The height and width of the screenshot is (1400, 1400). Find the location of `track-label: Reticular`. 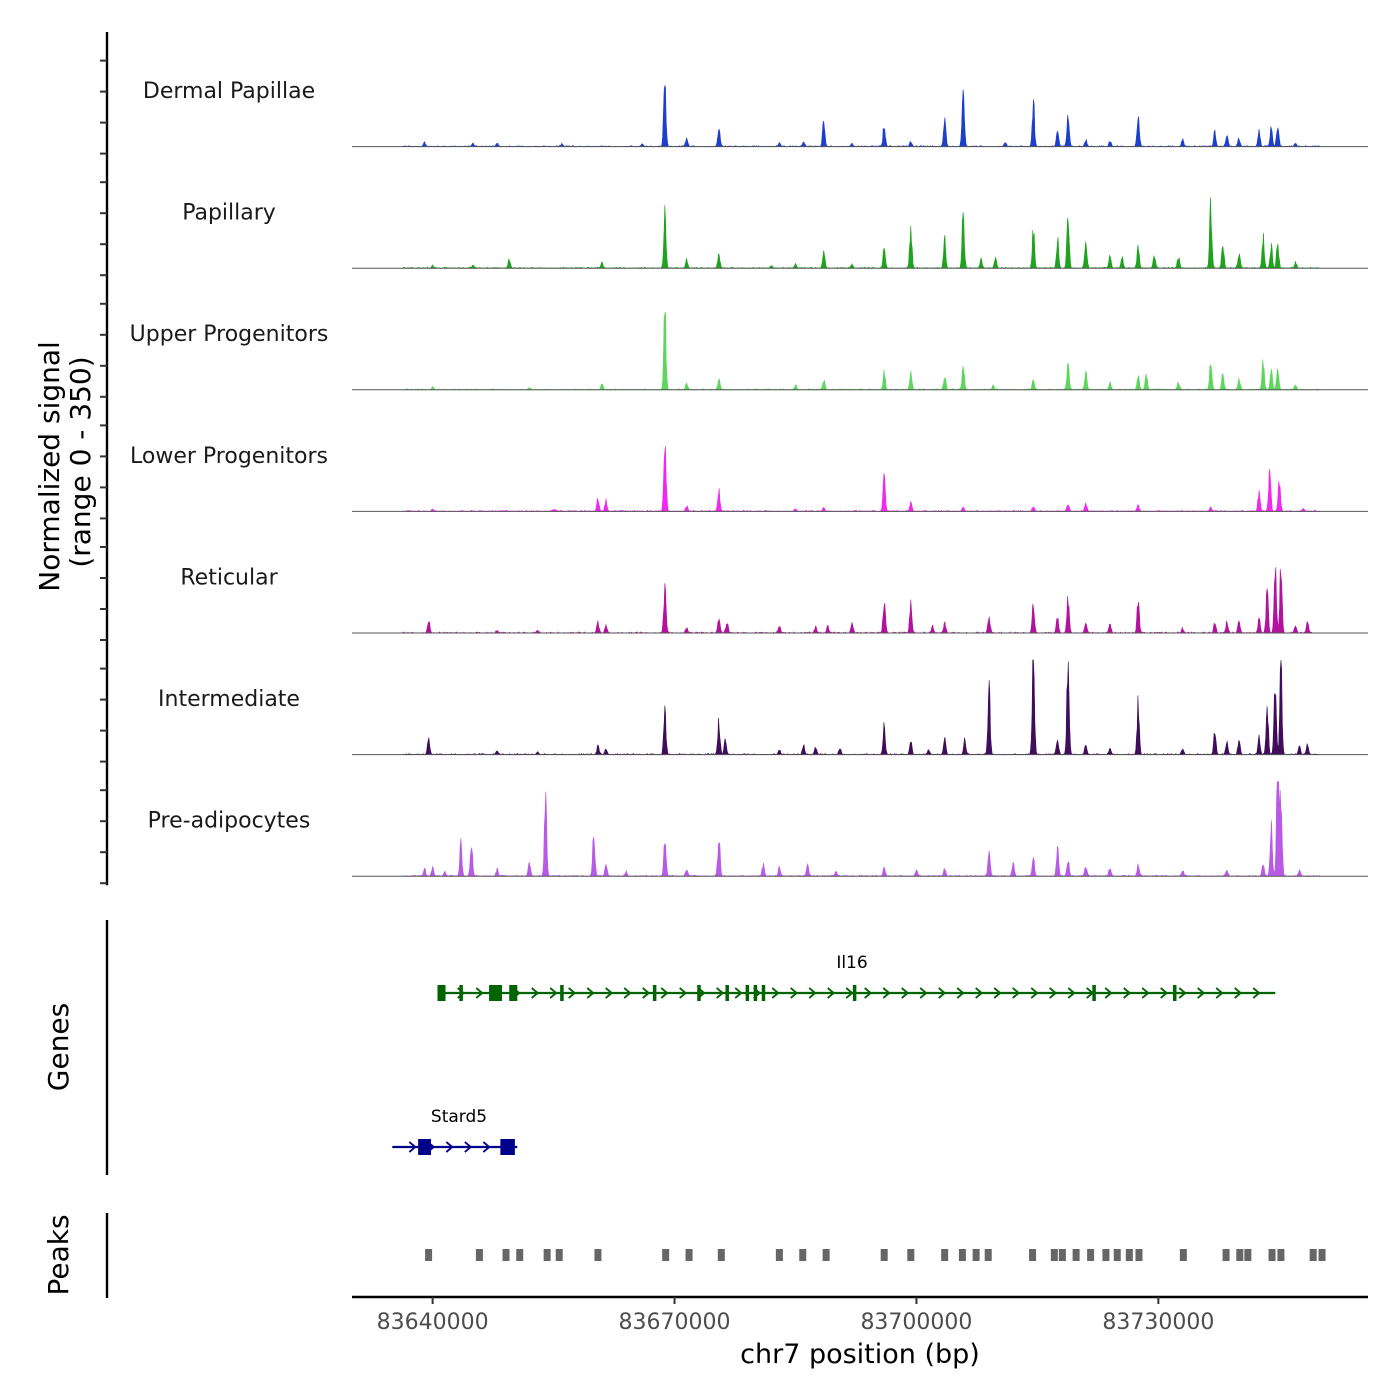

track-label: Reticular is located at coordinates (229, 577).